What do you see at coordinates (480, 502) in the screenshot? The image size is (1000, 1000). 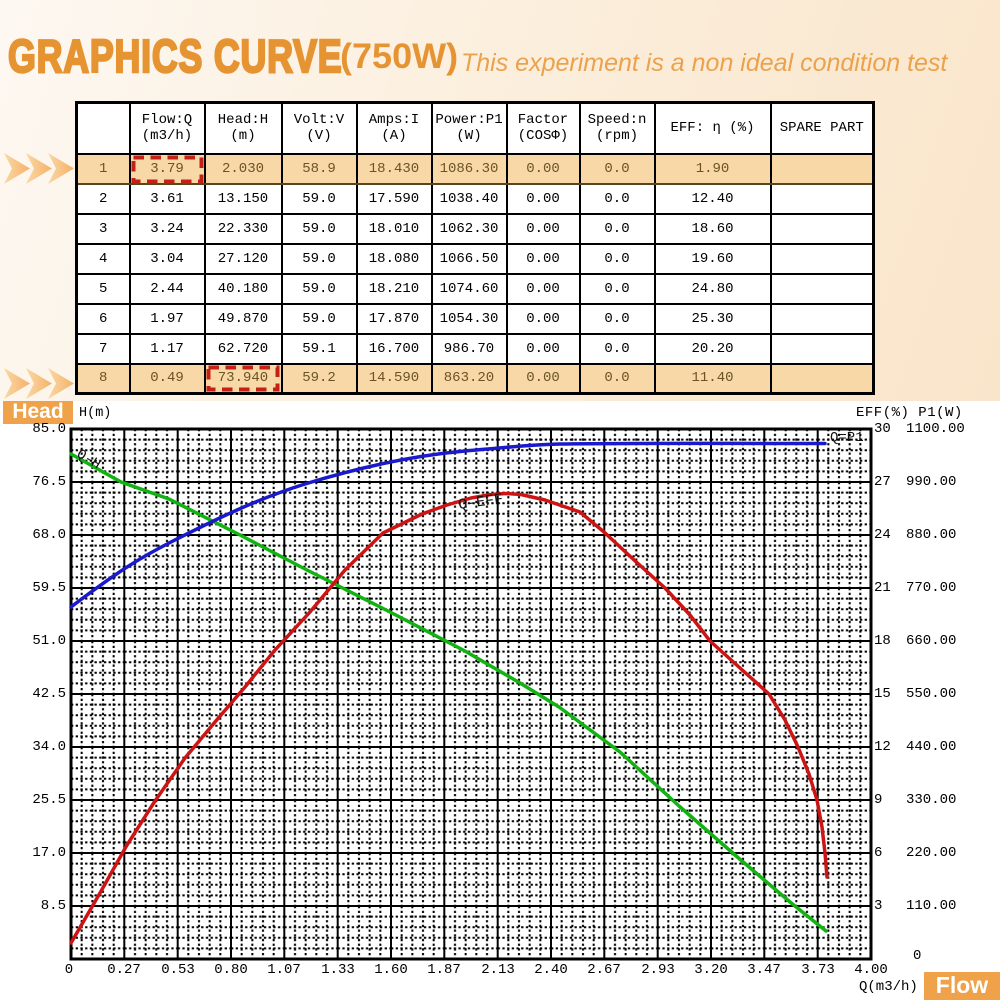 I see `svg-text: Q-EFF` at bounding box center [480, 502].